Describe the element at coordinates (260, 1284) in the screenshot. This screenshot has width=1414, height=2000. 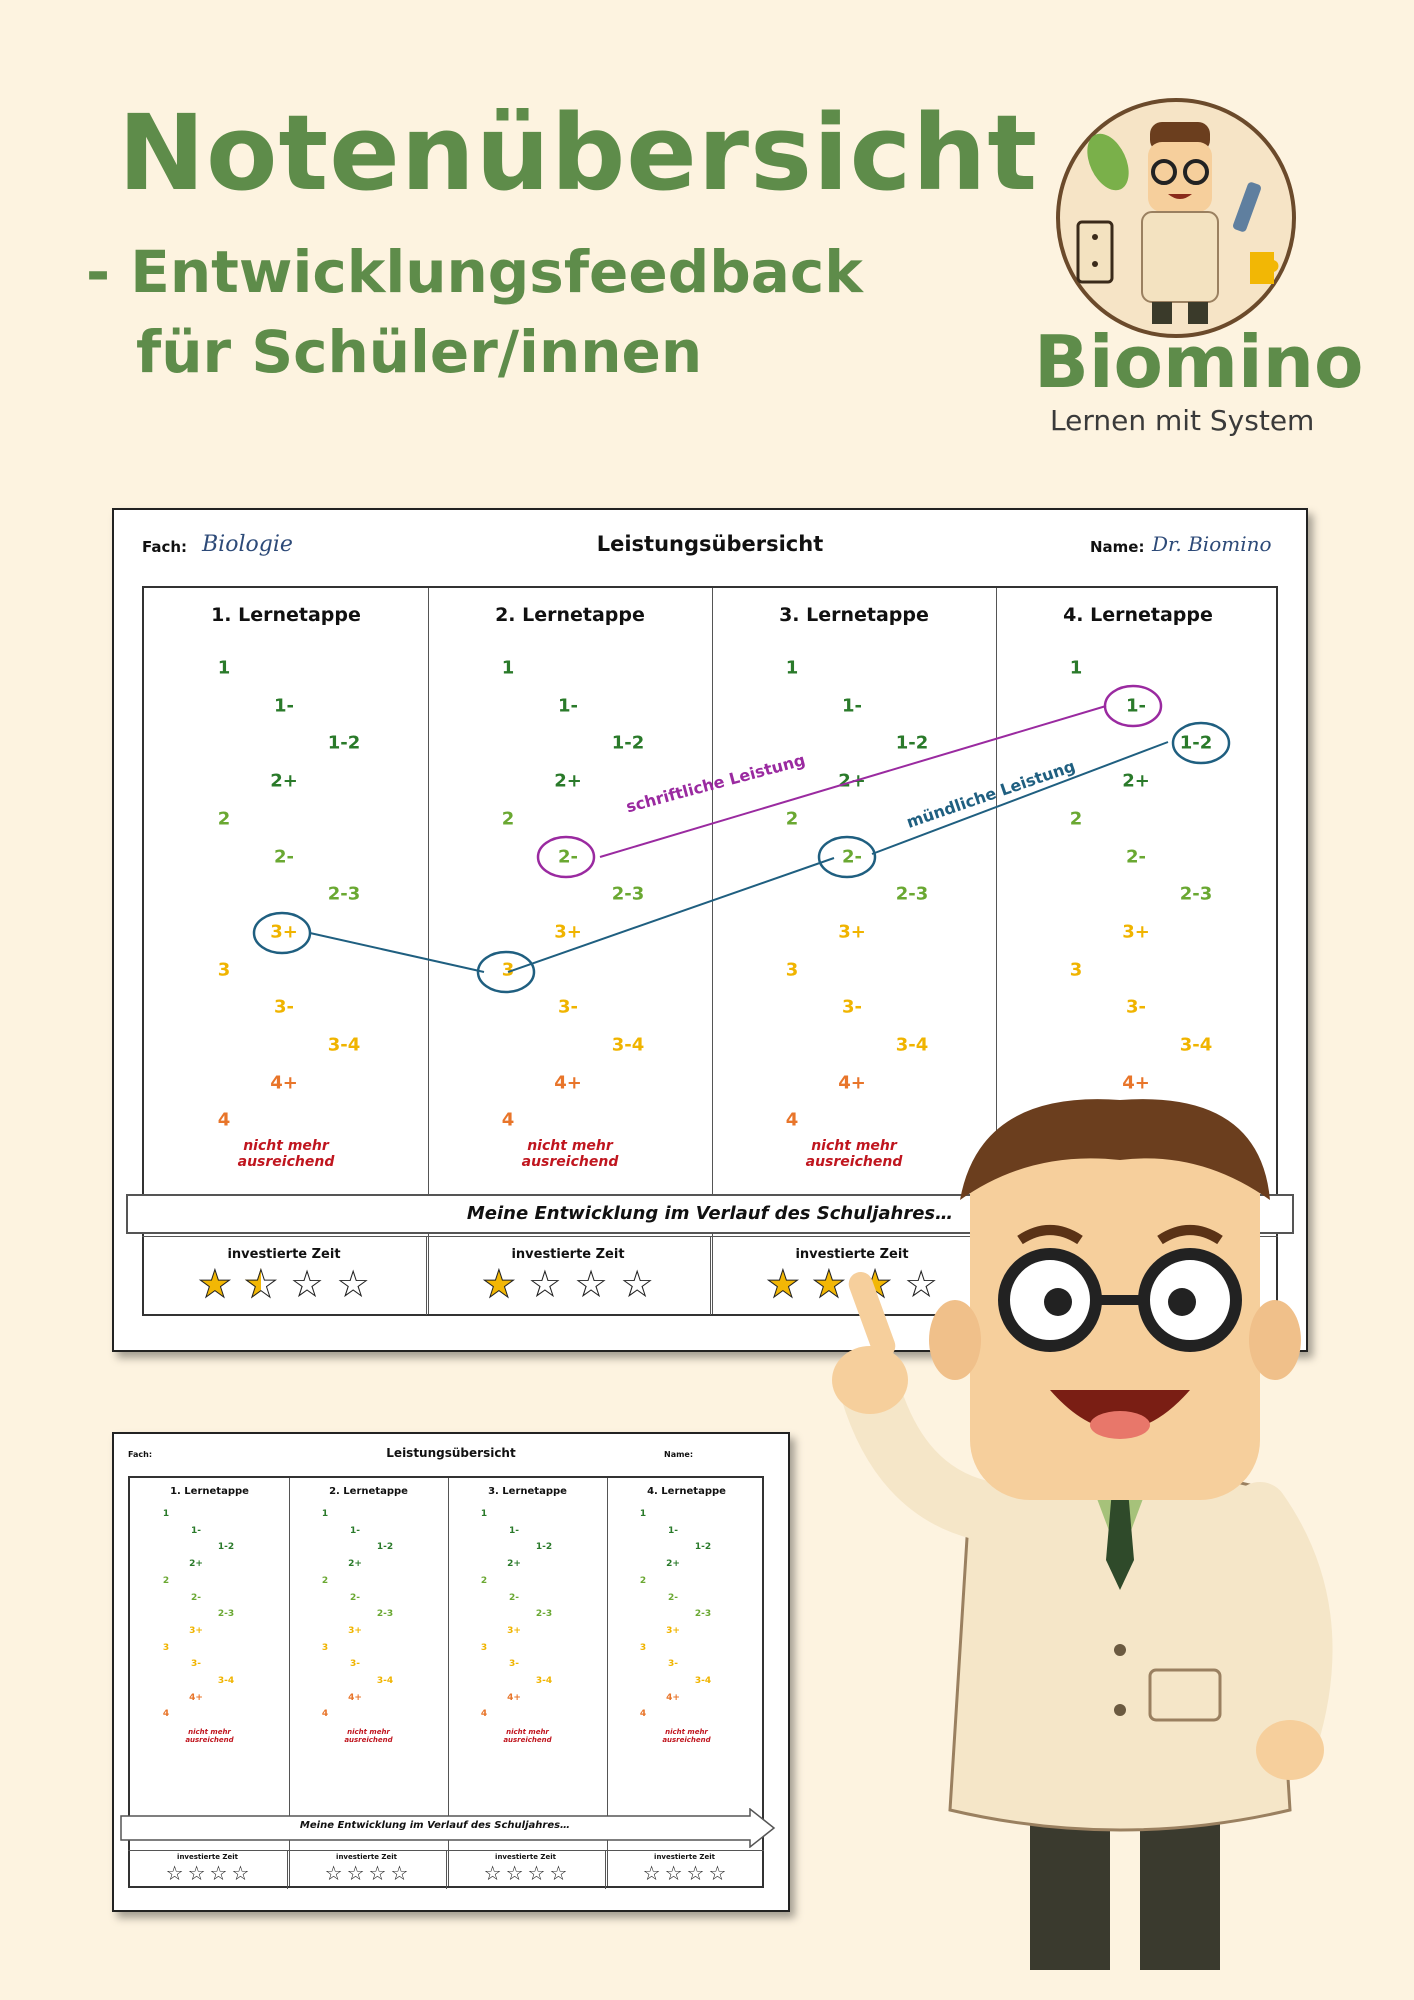
I see `star-half-icon: ★` at that location.